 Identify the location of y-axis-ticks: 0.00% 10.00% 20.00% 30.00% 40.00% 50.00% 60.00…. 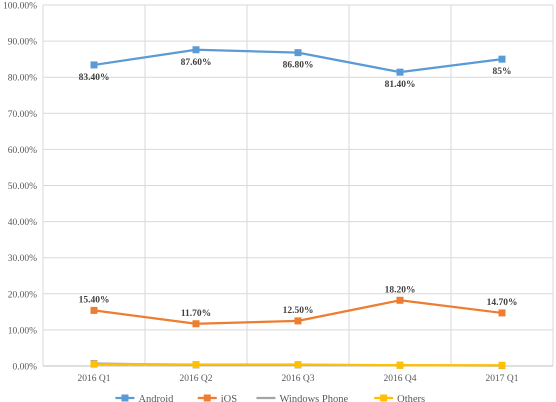
(20, 187).